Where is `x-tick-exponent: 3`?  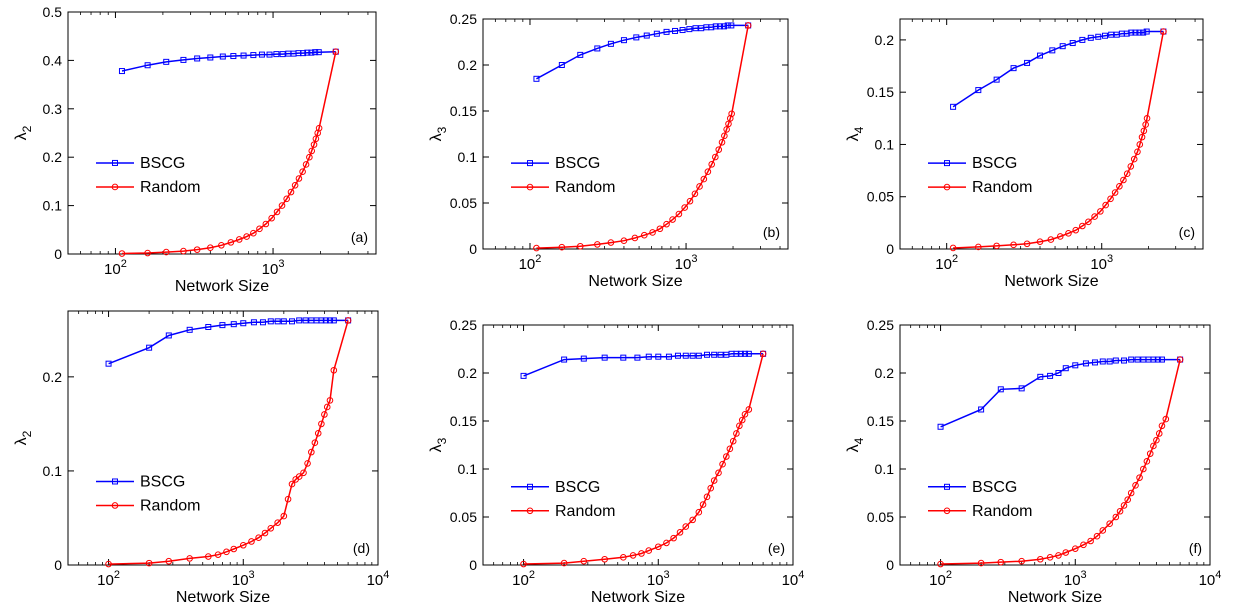 x-tick-exponent: 3 is located at coordinates (694, 259).